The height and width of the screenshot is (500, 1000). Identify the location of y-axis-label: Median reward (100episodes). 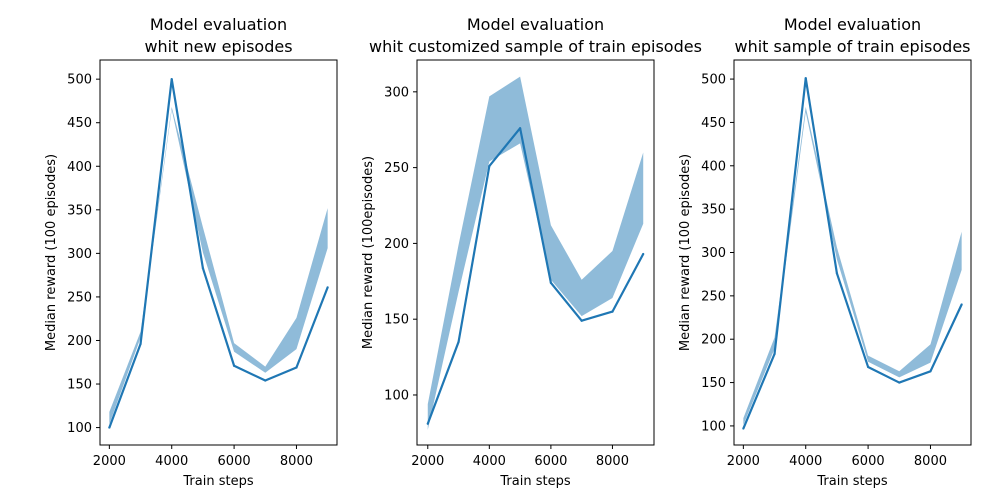
(368, 252).